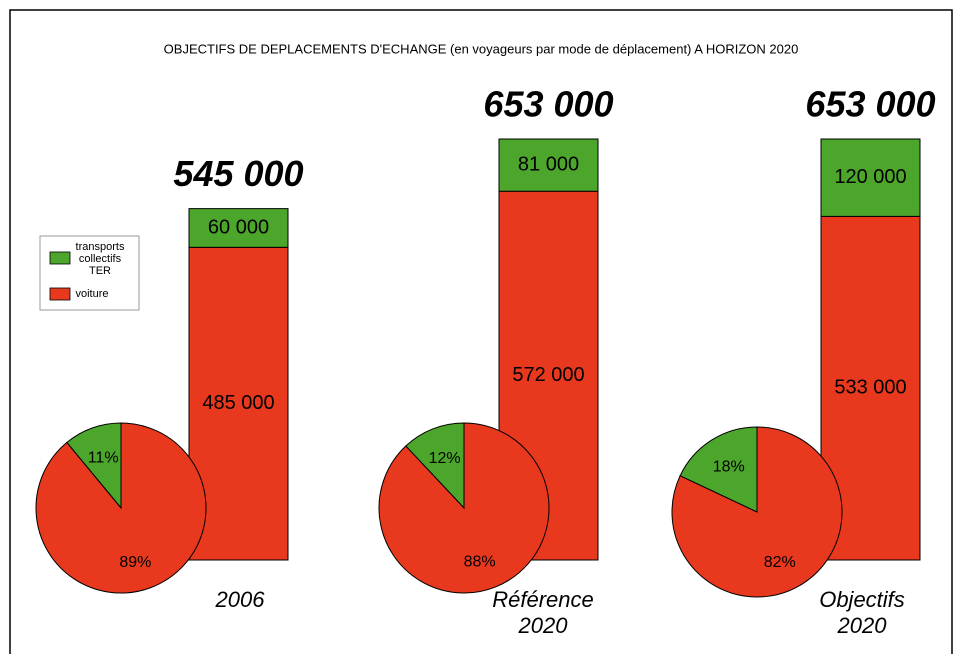 The width and height of the screenshot is (962, 654). Describe the element at coordinates (103, 458) in the screenshot. I see `pie-value-label: 11%` at that location.